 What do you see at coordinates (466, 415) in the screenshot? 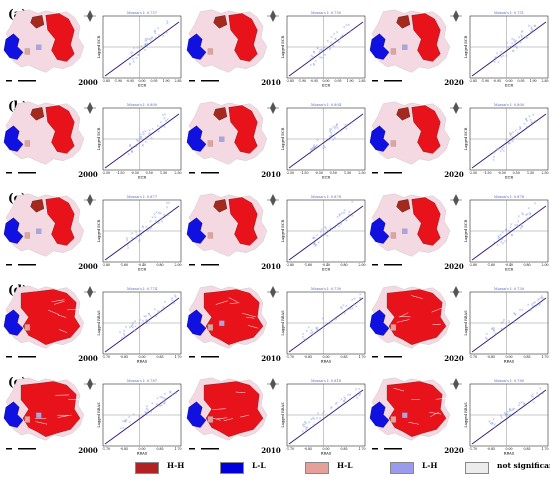
I see `y-axis-label: Lagged RRAS` at bounding box center [466, 415].